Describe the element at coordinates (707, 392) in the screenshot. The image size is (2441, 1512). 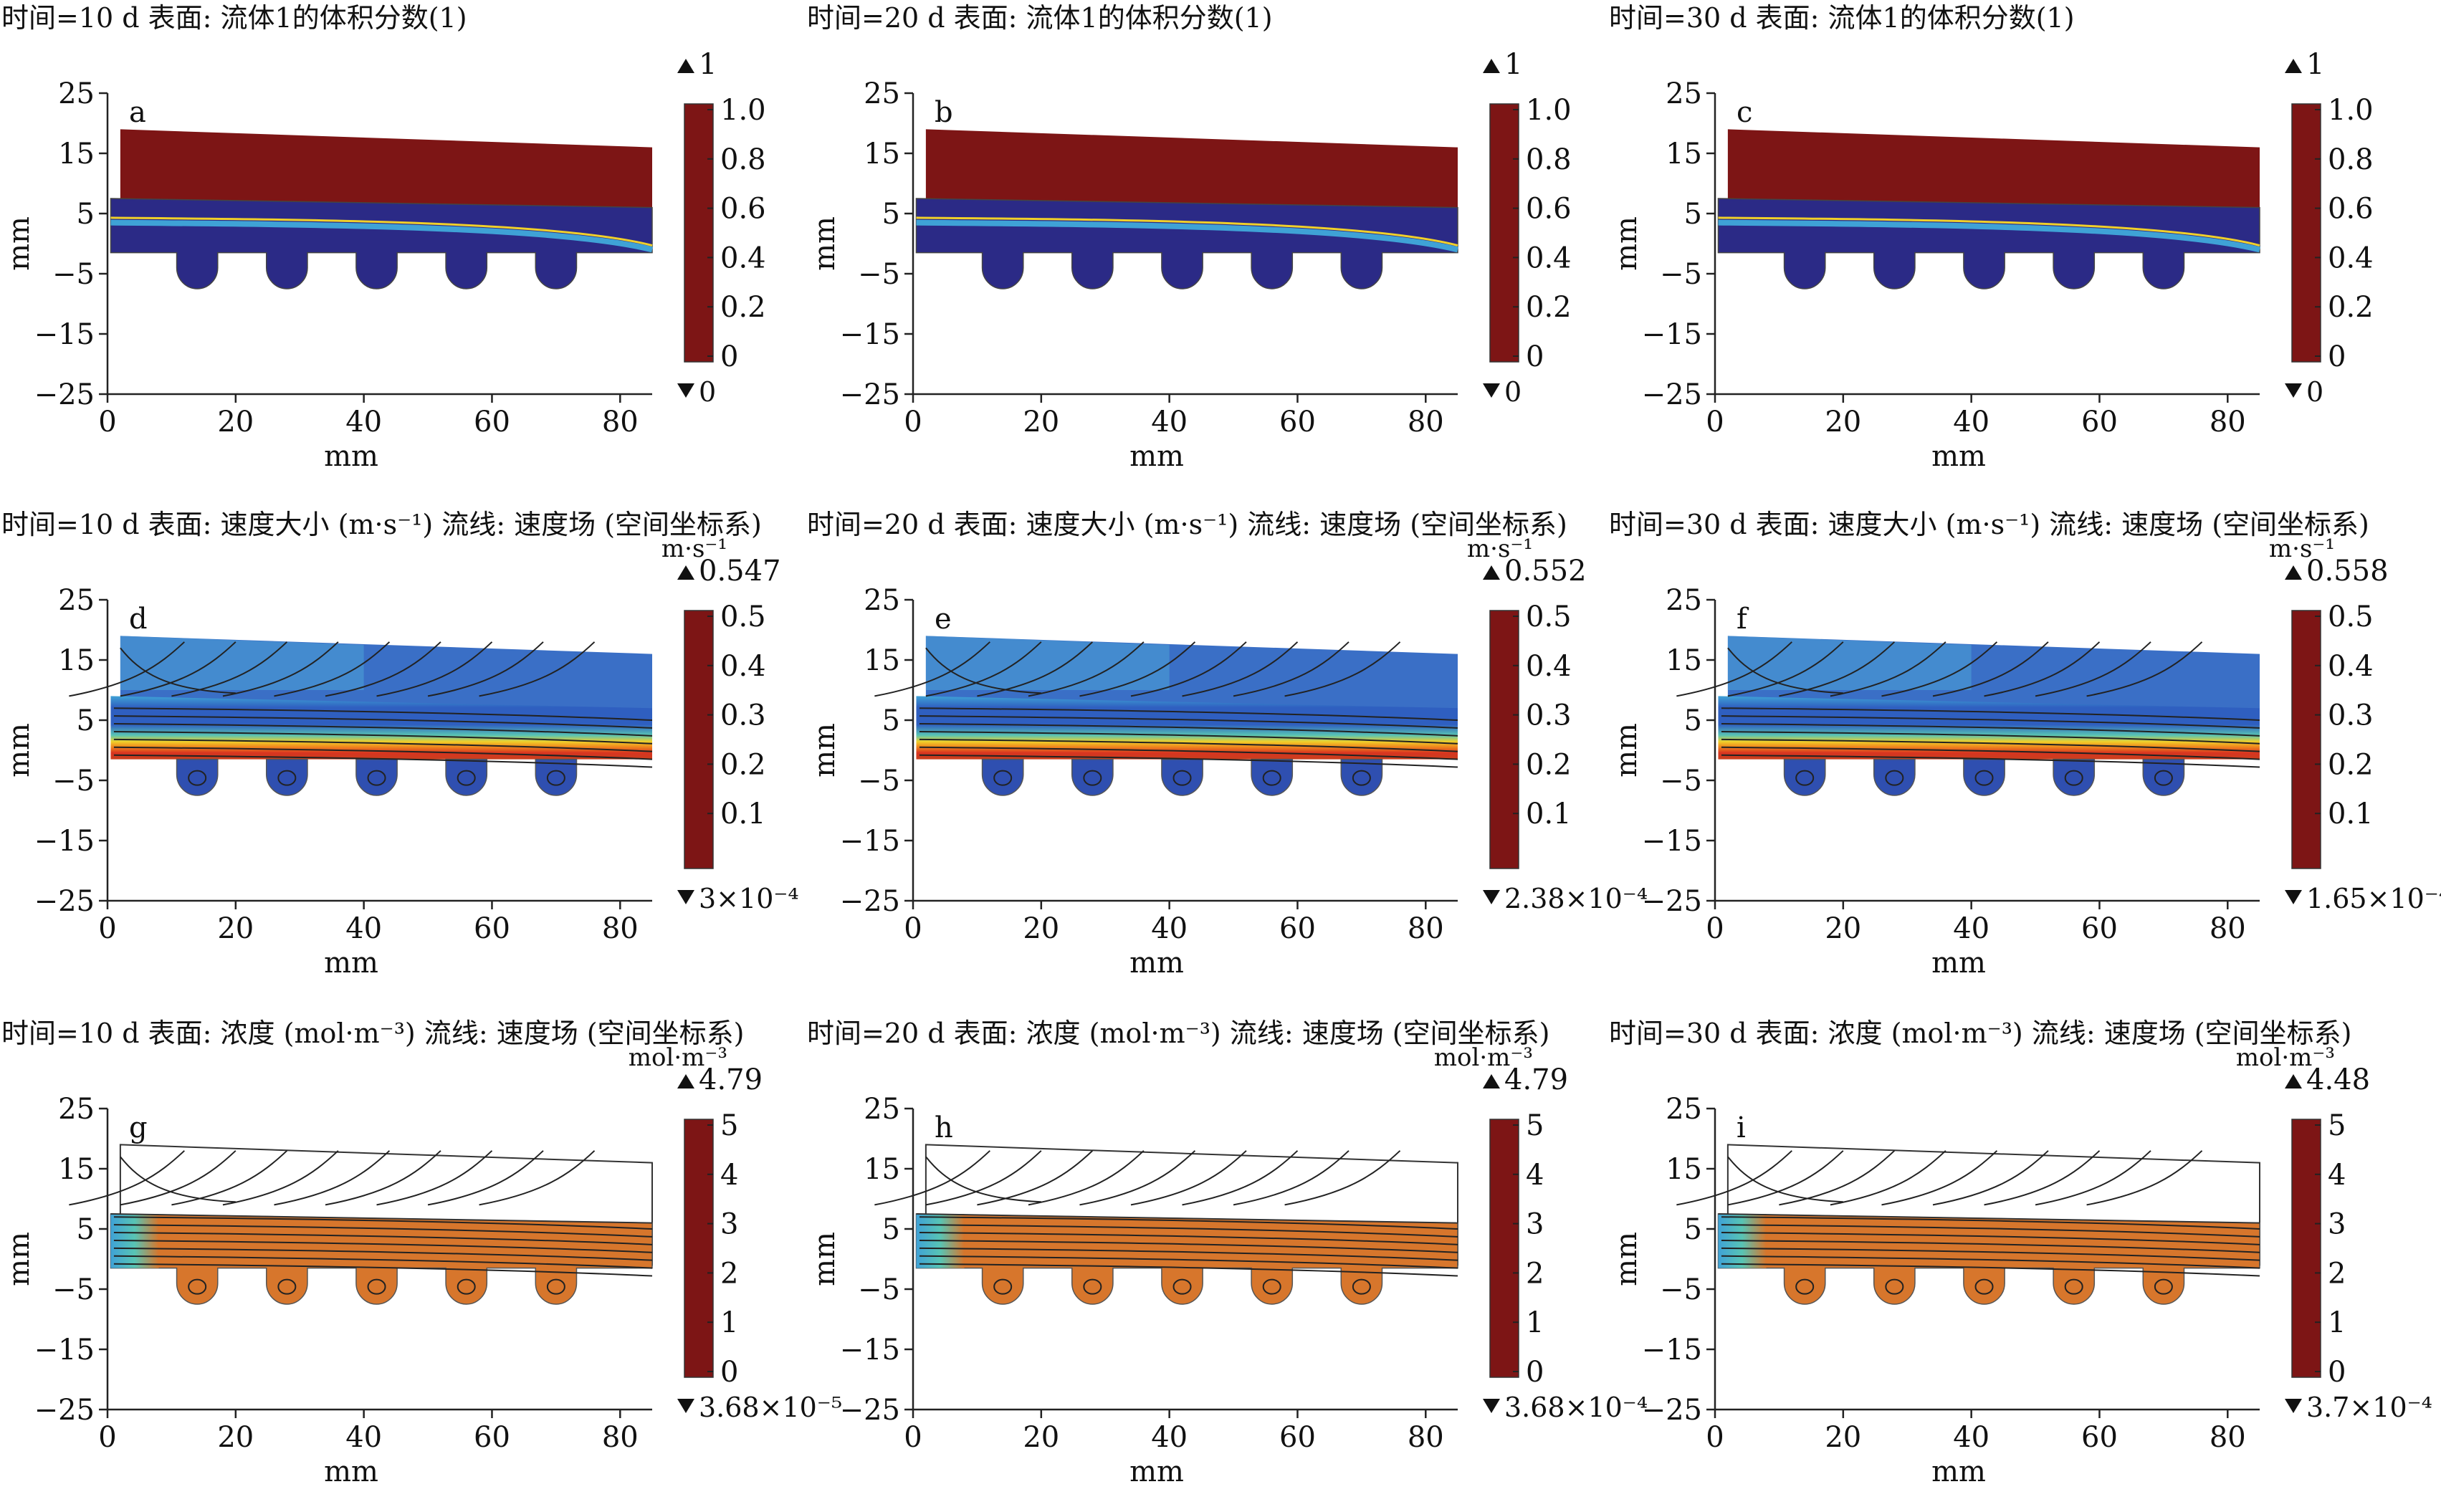
I see `colorbar-min-label: 0` at that location.